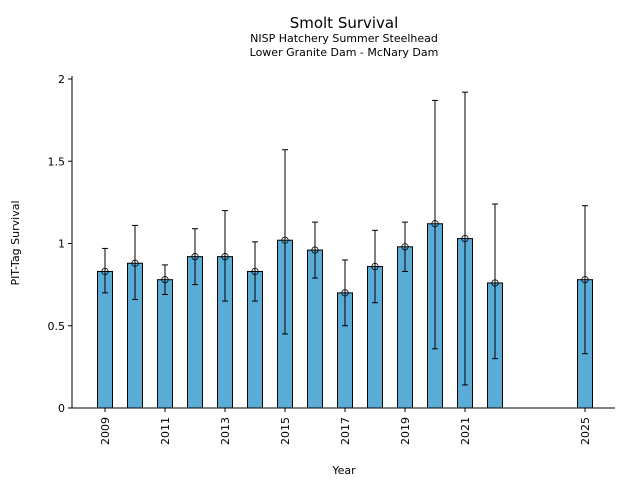  Describe the element at coordinates (344, 52) in the screenshot. I see `chart-subtitle-2: Lower Granite Dam - McNary Dam` at that location.